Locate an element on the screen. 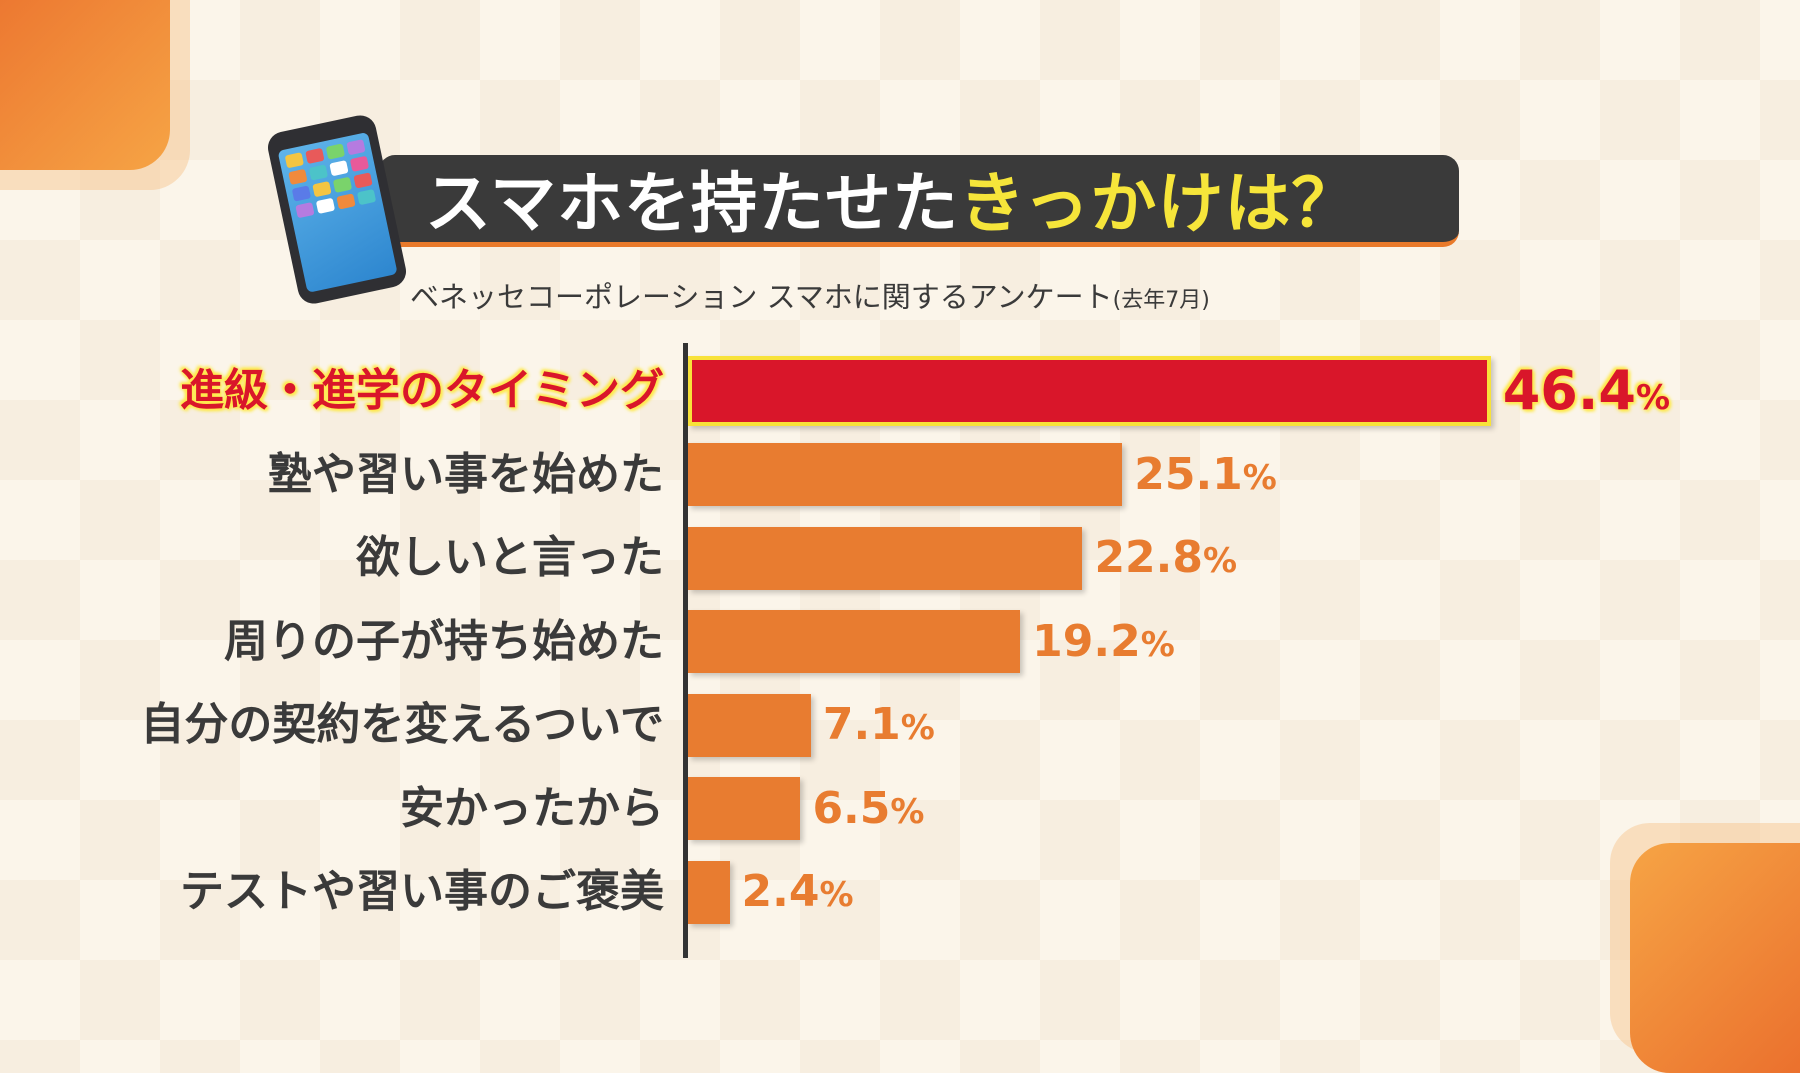 The width and height of the screenshot is (1800, 1073). subtitle-date: (去年7月) is located at coordinates (1161, 300).